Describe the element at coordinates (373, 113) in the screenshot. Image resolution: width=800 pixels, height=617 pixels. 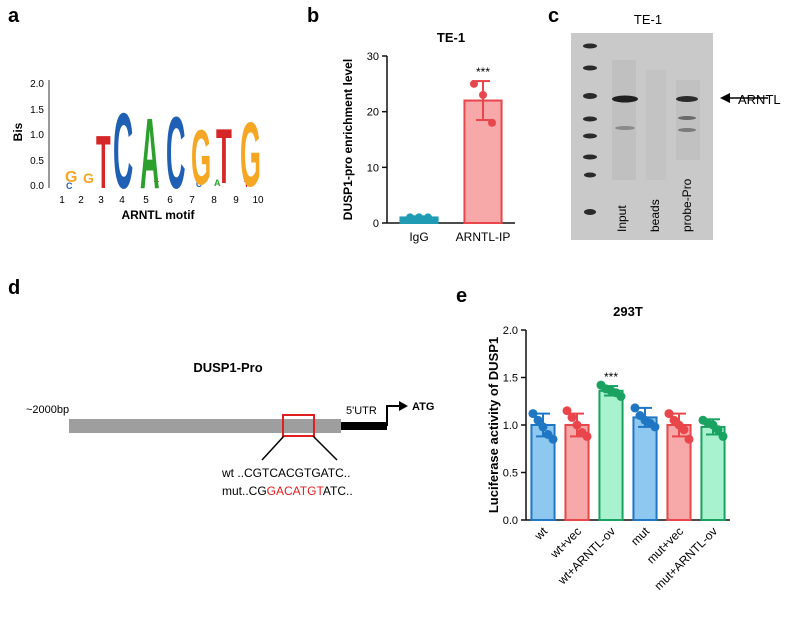
I see `y-tick-label: 20` at that location.